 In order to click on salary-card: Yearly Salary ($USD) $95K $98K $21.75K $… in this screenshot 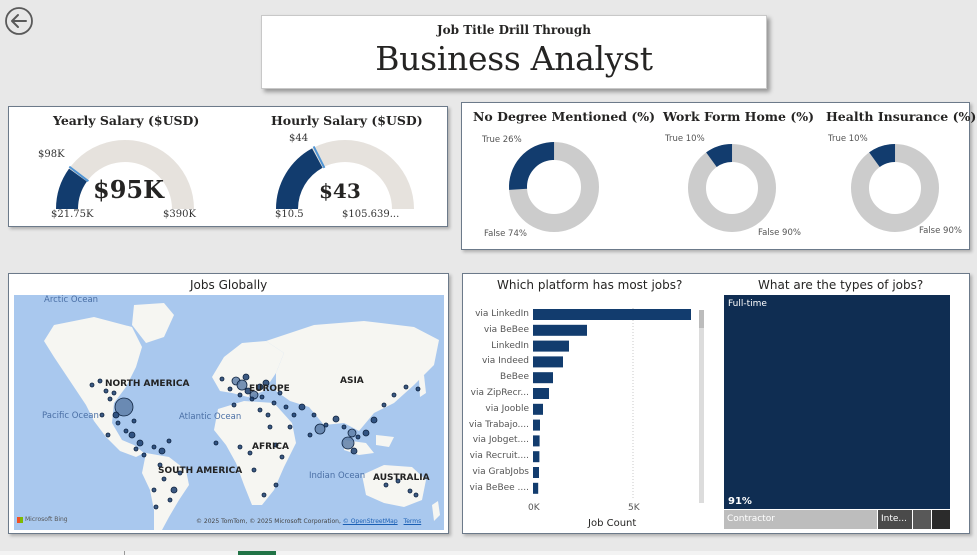, I will do `click(228, 166)`.